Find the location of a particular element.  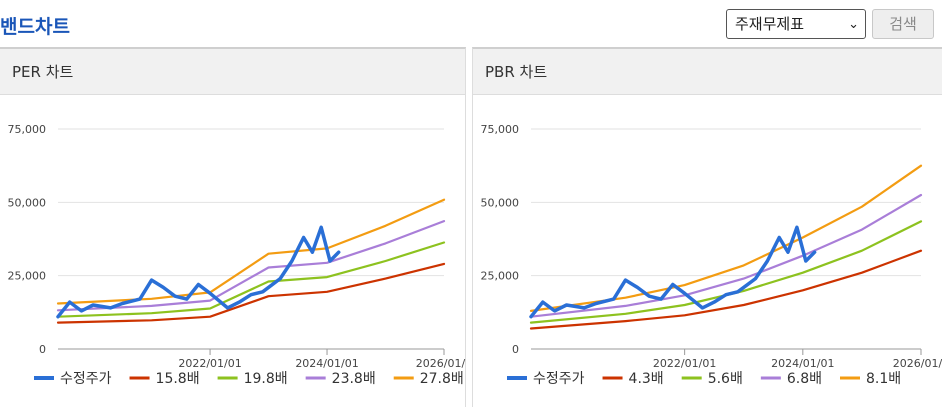

legend-label: 15.8배 is located at coordinates (178, 379).